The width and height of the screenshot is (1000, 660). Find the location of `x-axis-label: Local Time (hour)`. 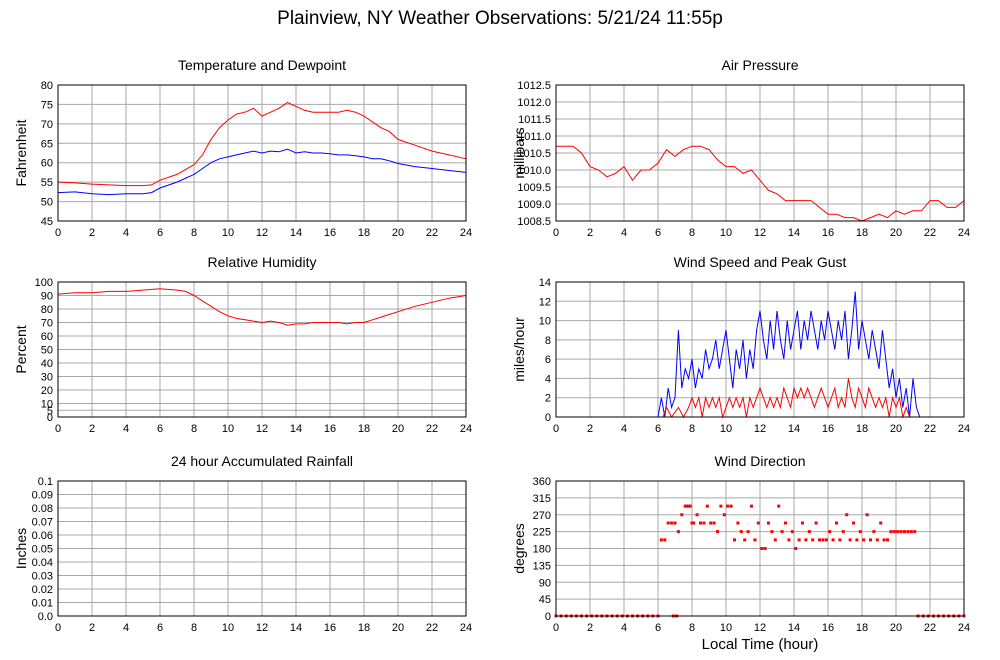

x-axis-label: Local Time (hour) is located at coordinates (760, 644).